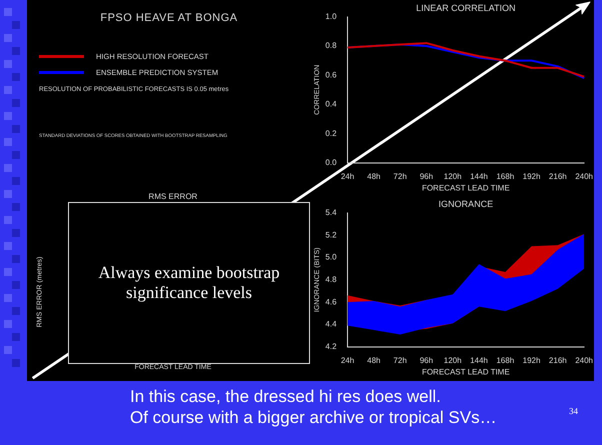 This screenshot has width=602, height=445. I want to click on y-tick-label: 0.8, so click(331, 45).